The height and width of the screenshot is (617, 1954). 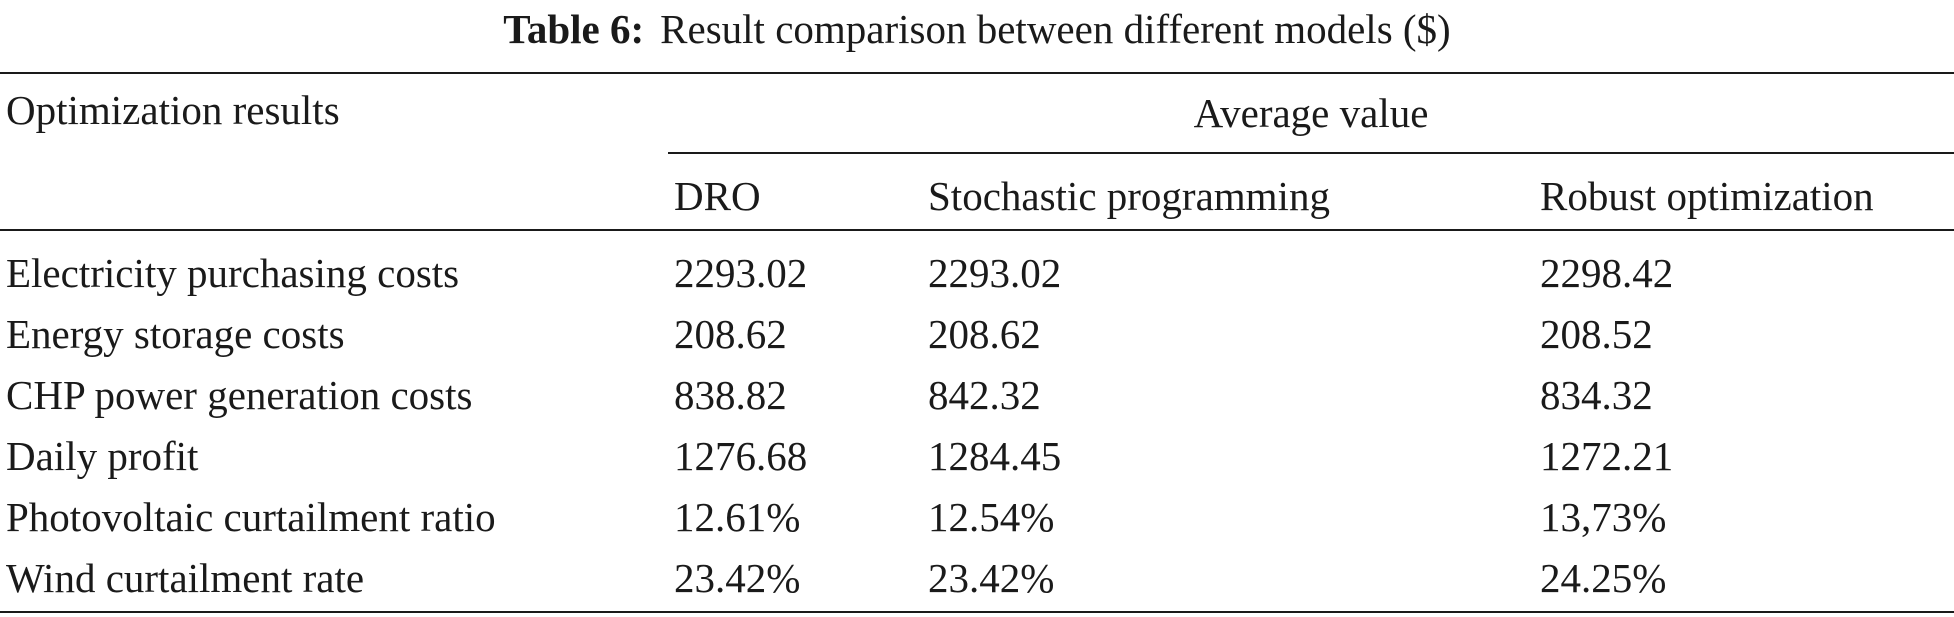 I want to click on table-caption-label: Table 6:, so click(x=574, y=29).